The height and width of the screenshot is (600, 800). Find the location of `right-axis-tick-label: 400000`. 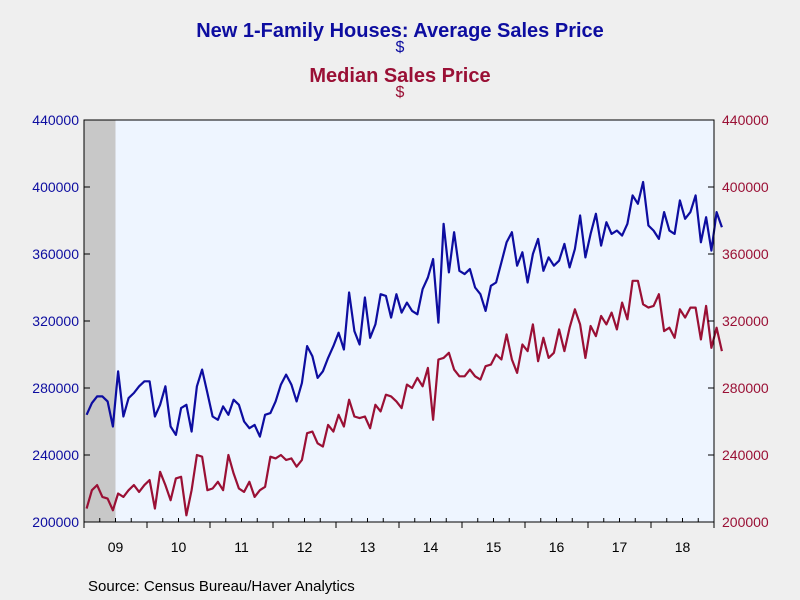

right-axis-tick-label: 400000 is located at coordinates (745, 187).